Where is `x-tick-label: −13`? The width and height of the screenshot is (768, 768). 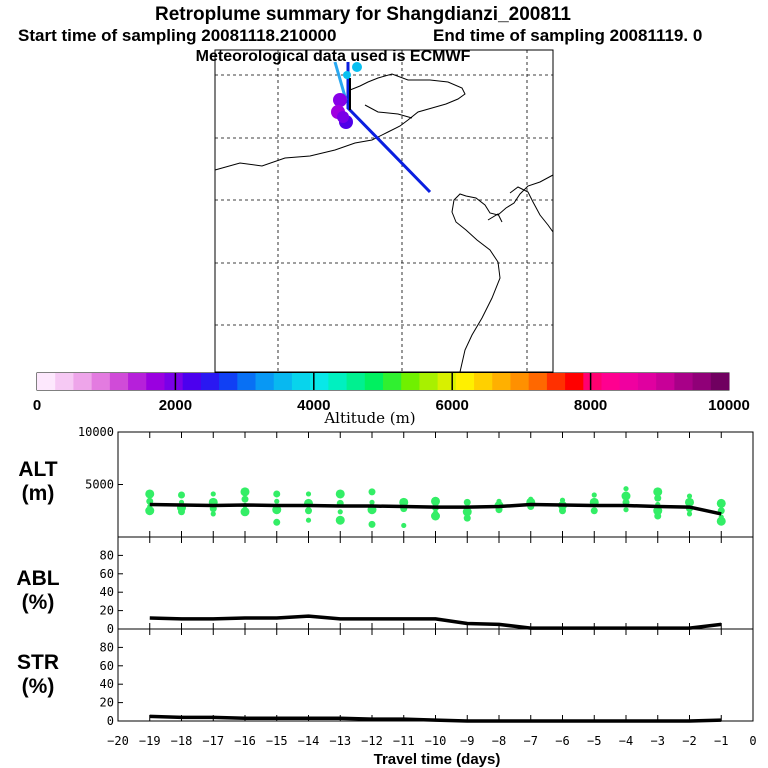
x-tick-label: −13 is located at coordinates (340, 741).